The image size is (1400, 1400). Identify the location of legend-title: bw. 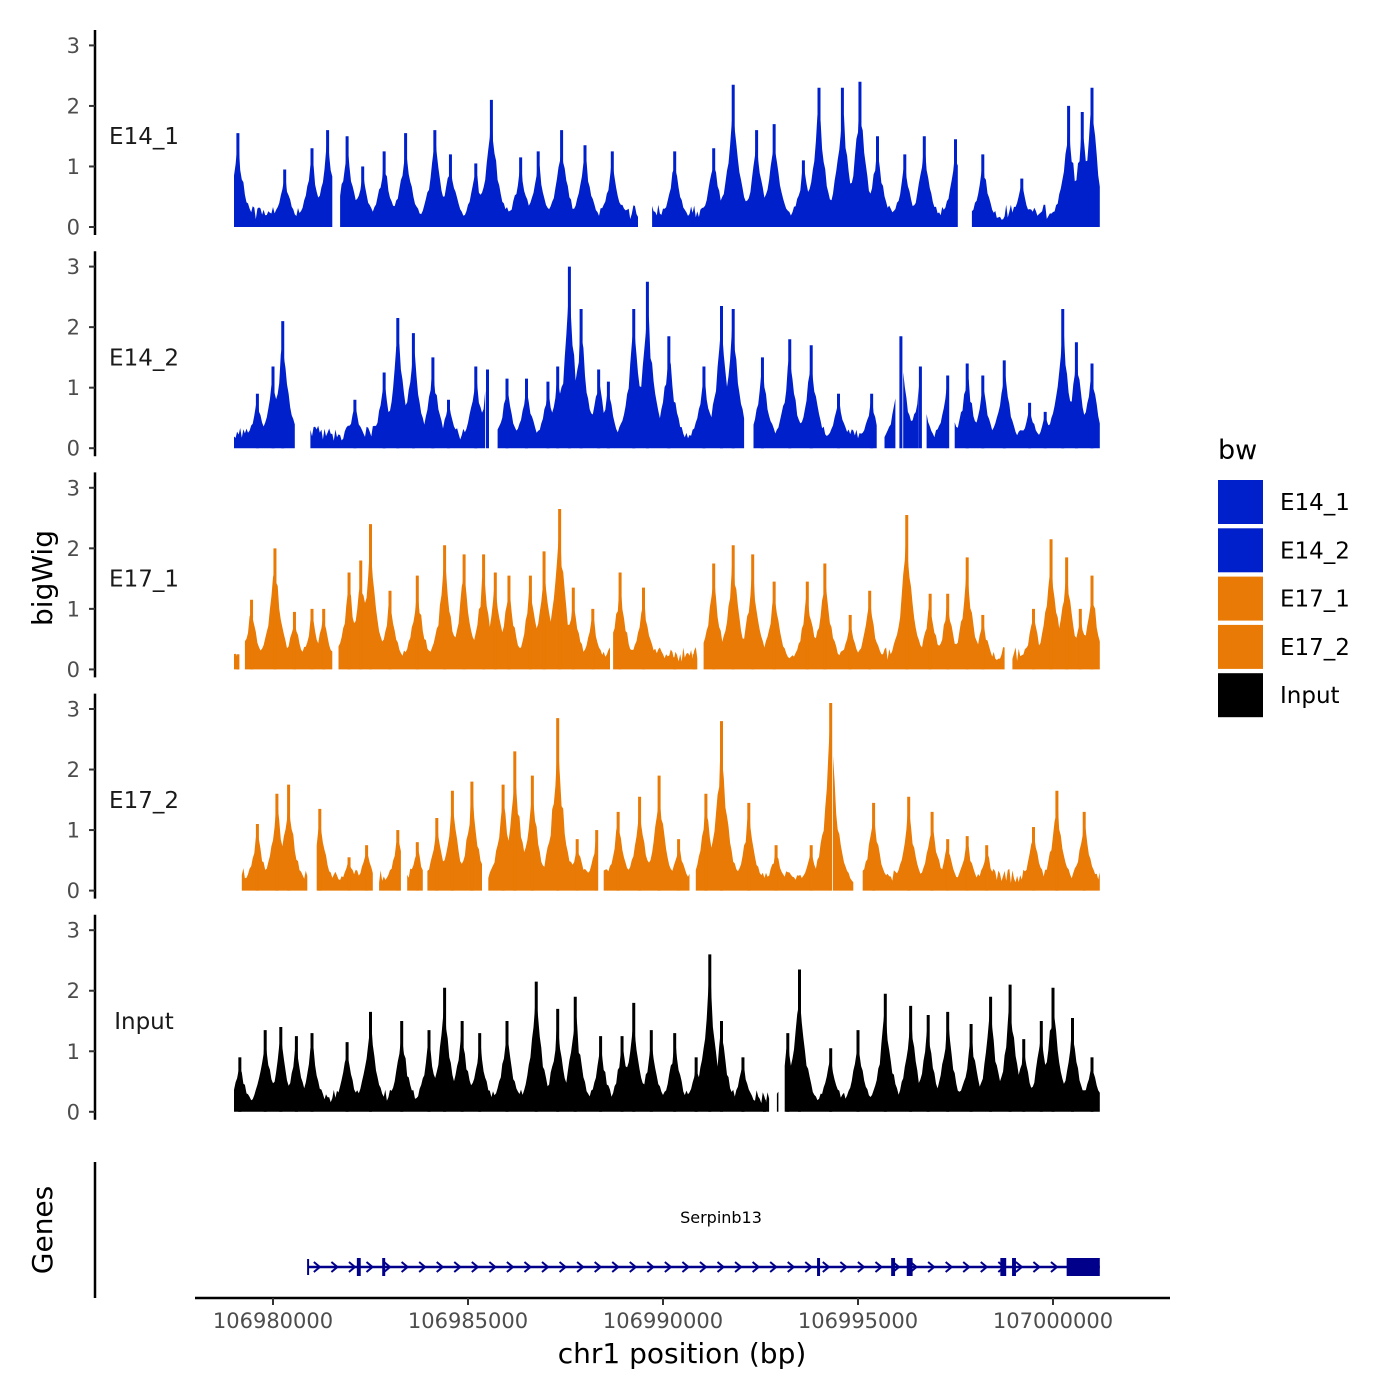
(1237, 450).